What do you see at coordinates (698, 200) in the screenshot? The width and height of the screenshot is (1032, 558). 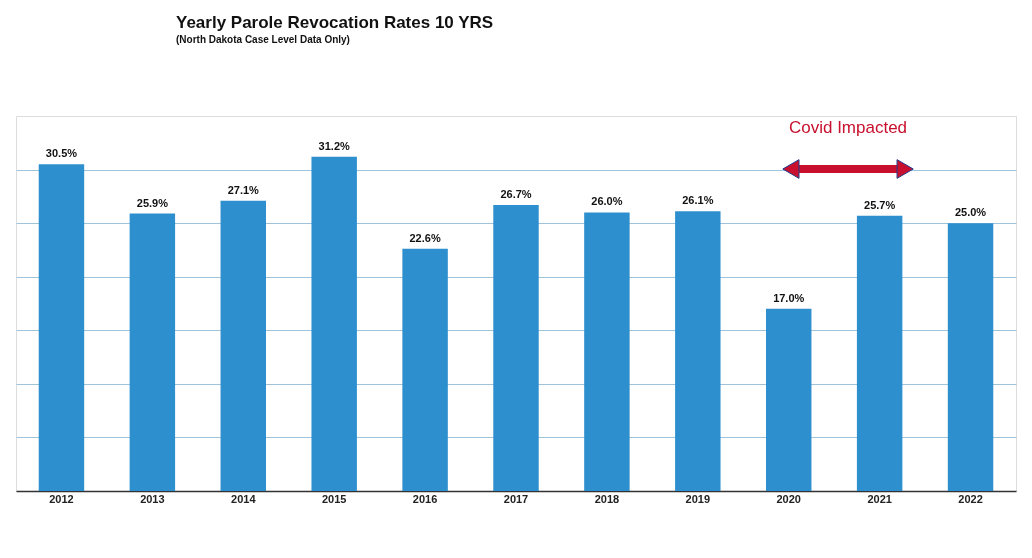 I see `data-label: 26.1%` at bounding box center [698, 200].